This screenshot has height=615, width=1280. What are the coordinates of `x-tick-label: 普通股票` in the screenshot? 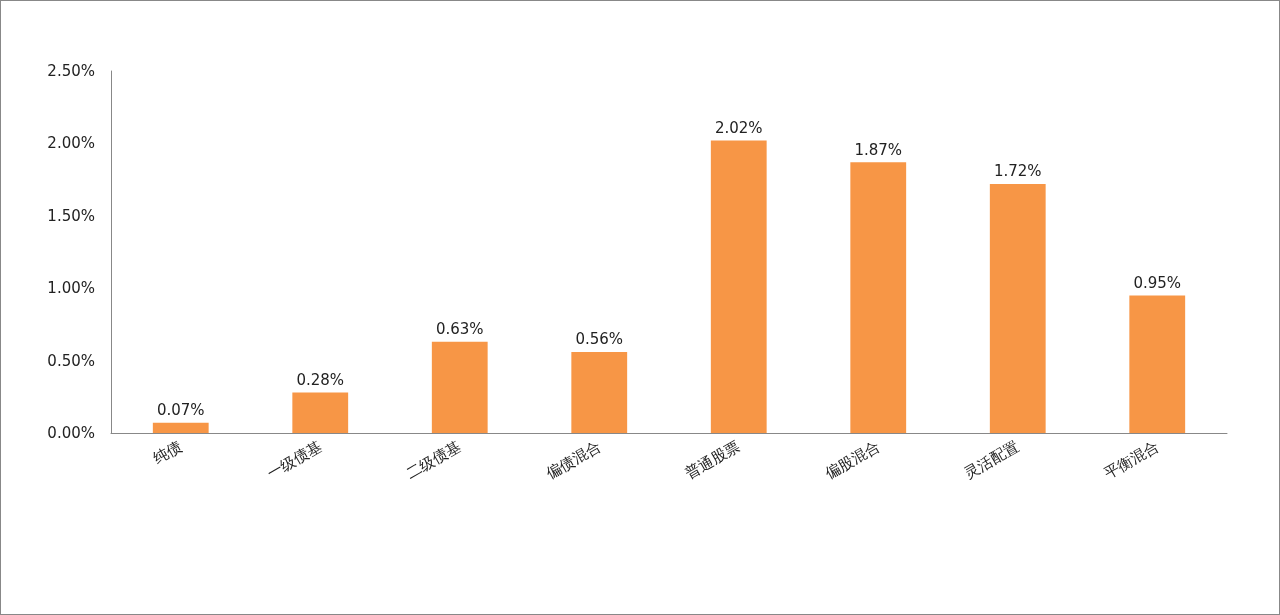 It's located at (713, 460).